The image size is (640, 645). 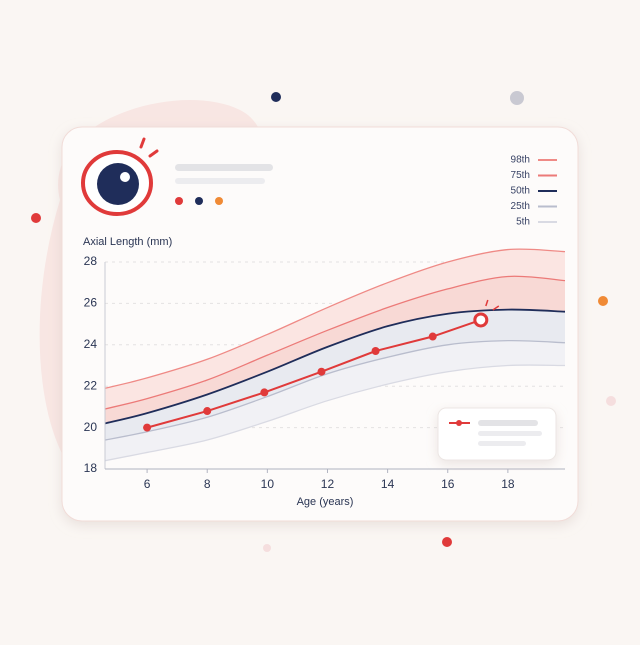 What do you see at coordinates (147, 484) in the screenshot?
I see `x-tick-label: 6` at bounding box center [147, 484].